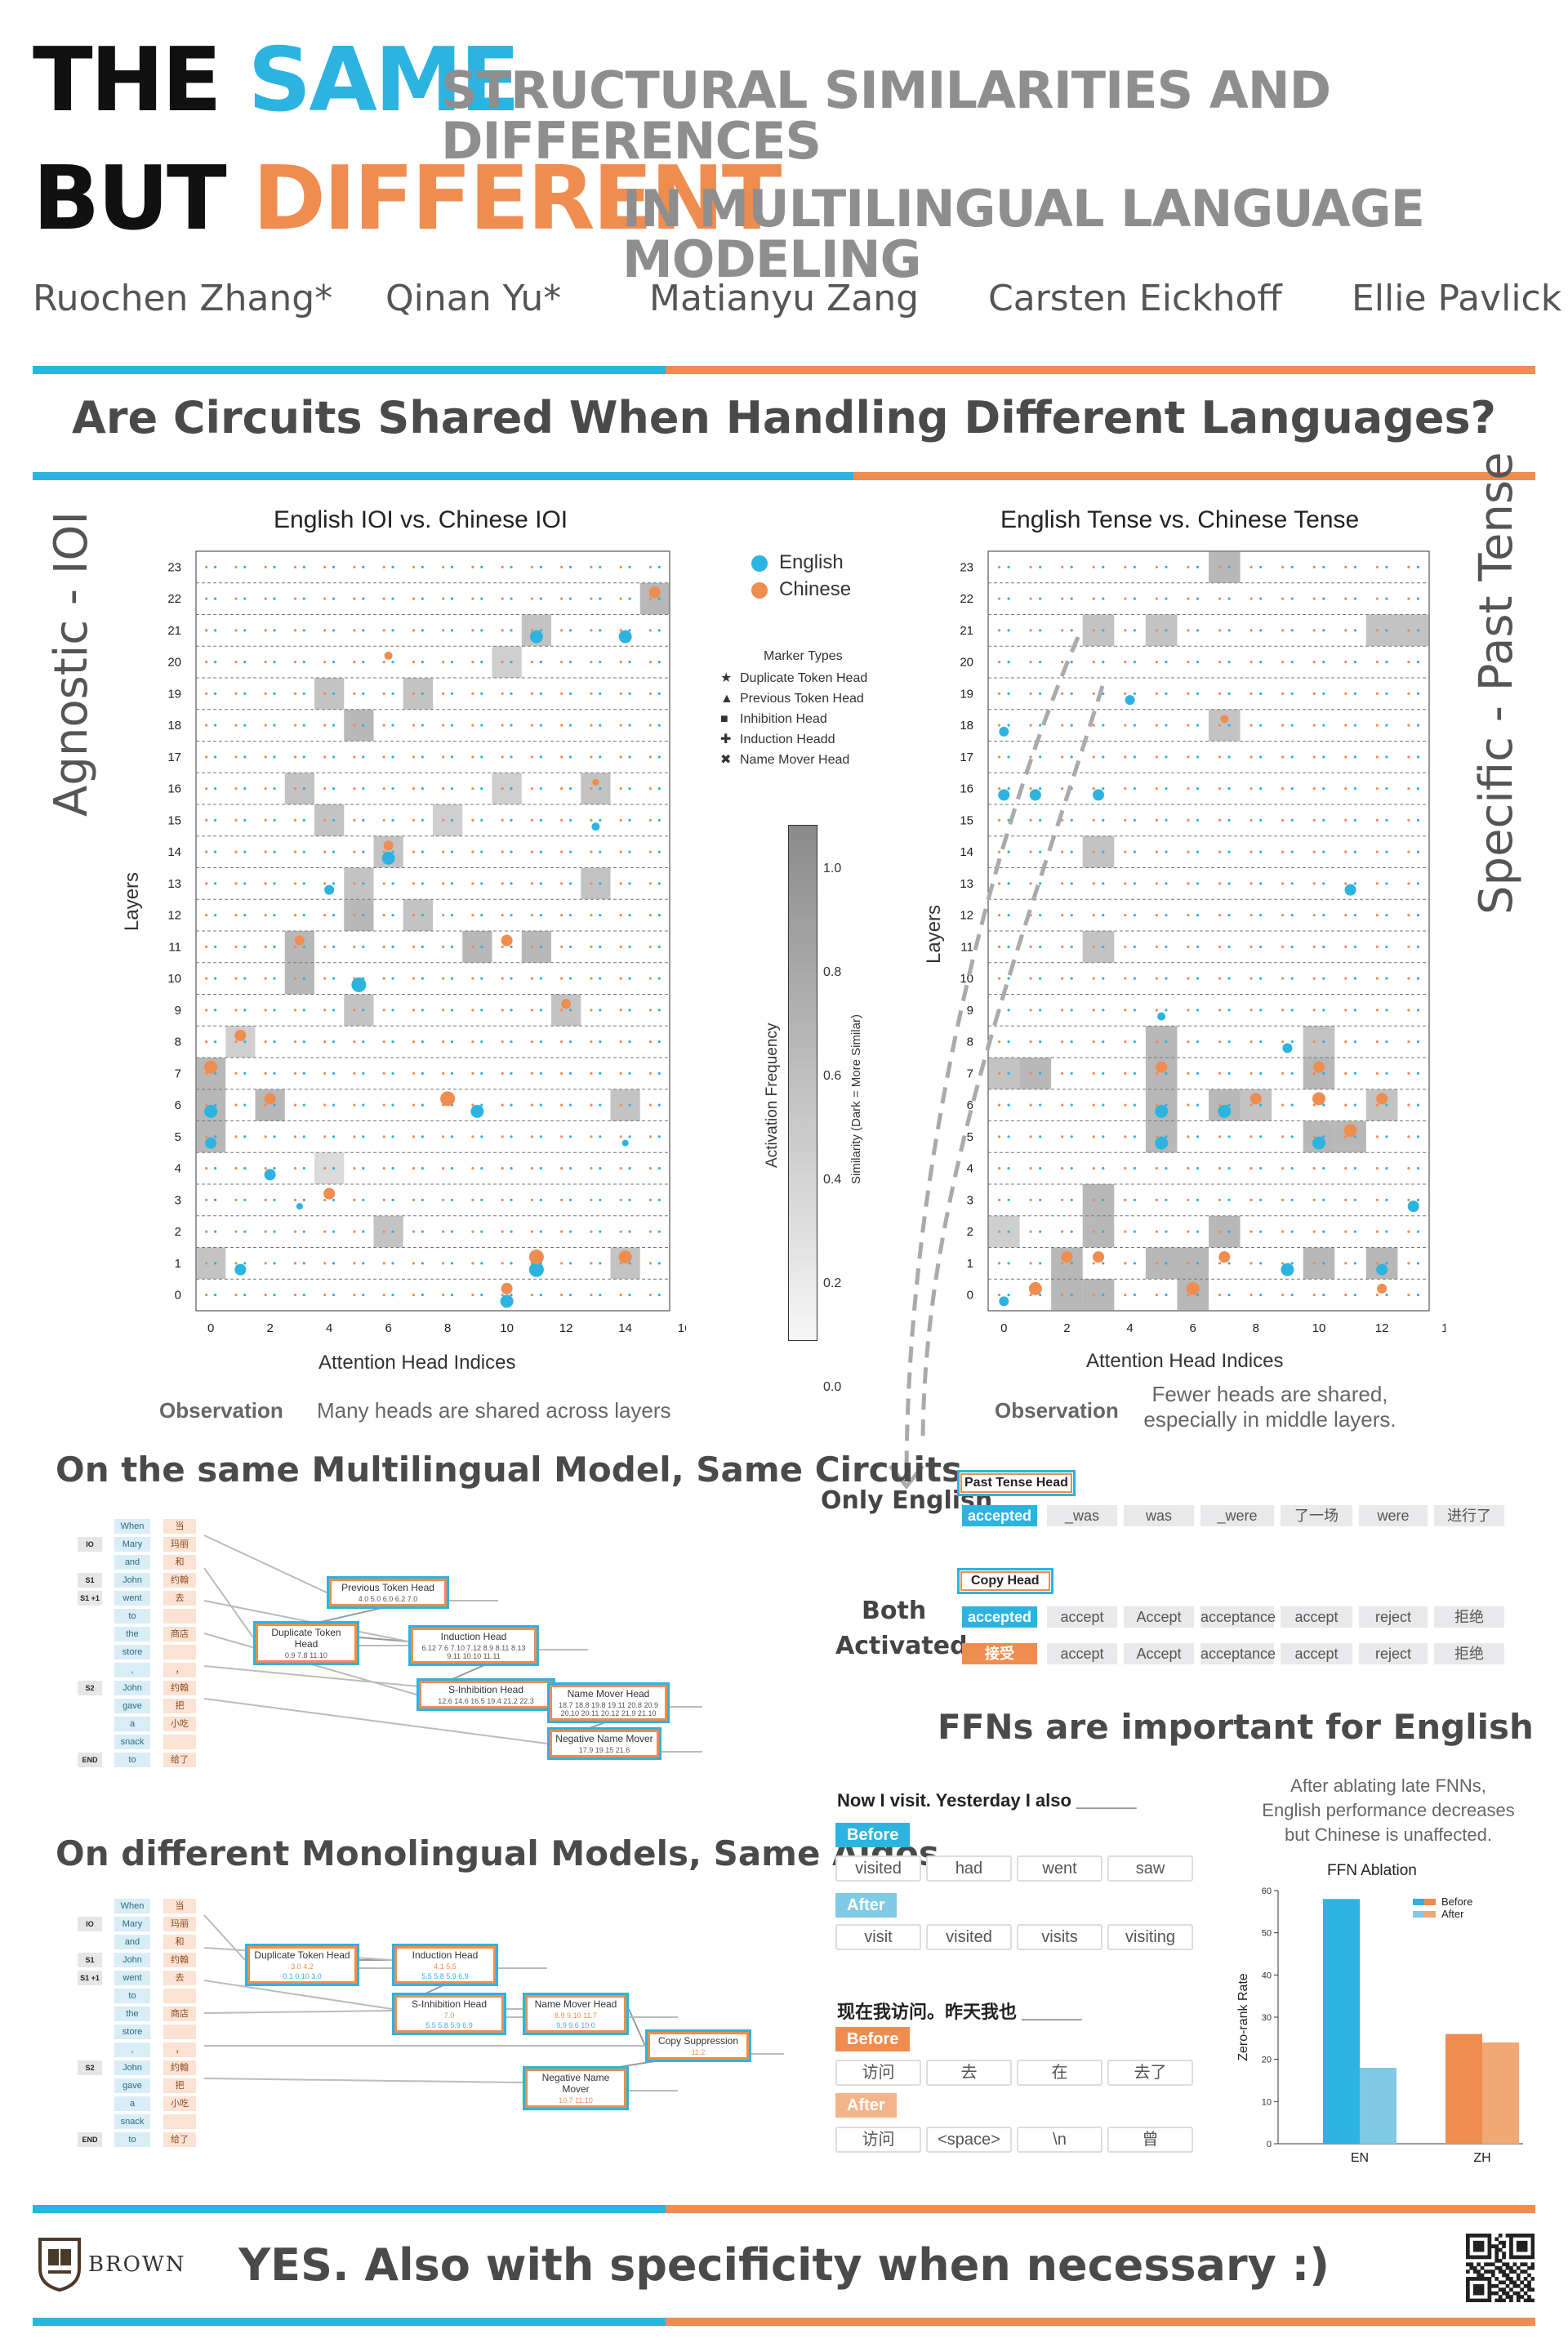 The width and height of the screenshot is (1568, 2352). What do you see at coordinates (174, 947) in the screenshot?
I see `y-tick-label: 11` at bounding box center [174, 947].